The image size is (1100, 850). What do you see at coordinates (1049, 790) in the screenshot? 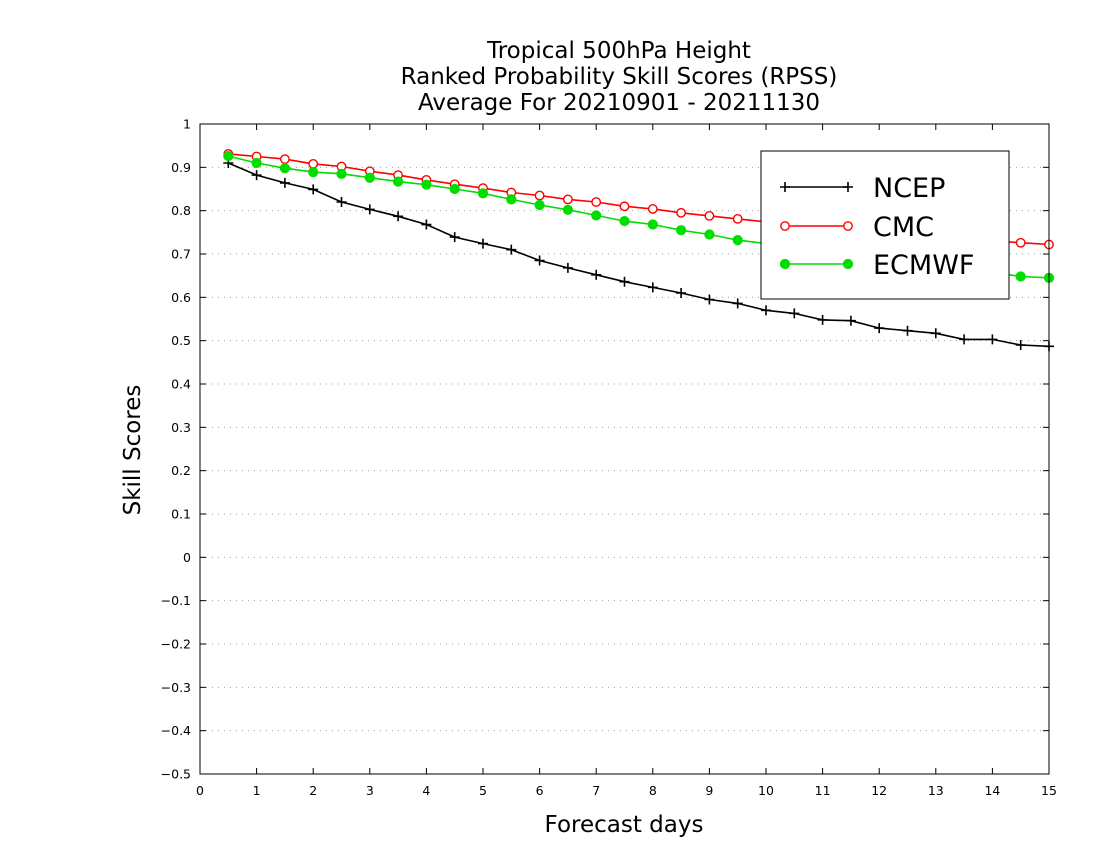
I see `x-tick-label: 15` at bounding box center [1049, 790].